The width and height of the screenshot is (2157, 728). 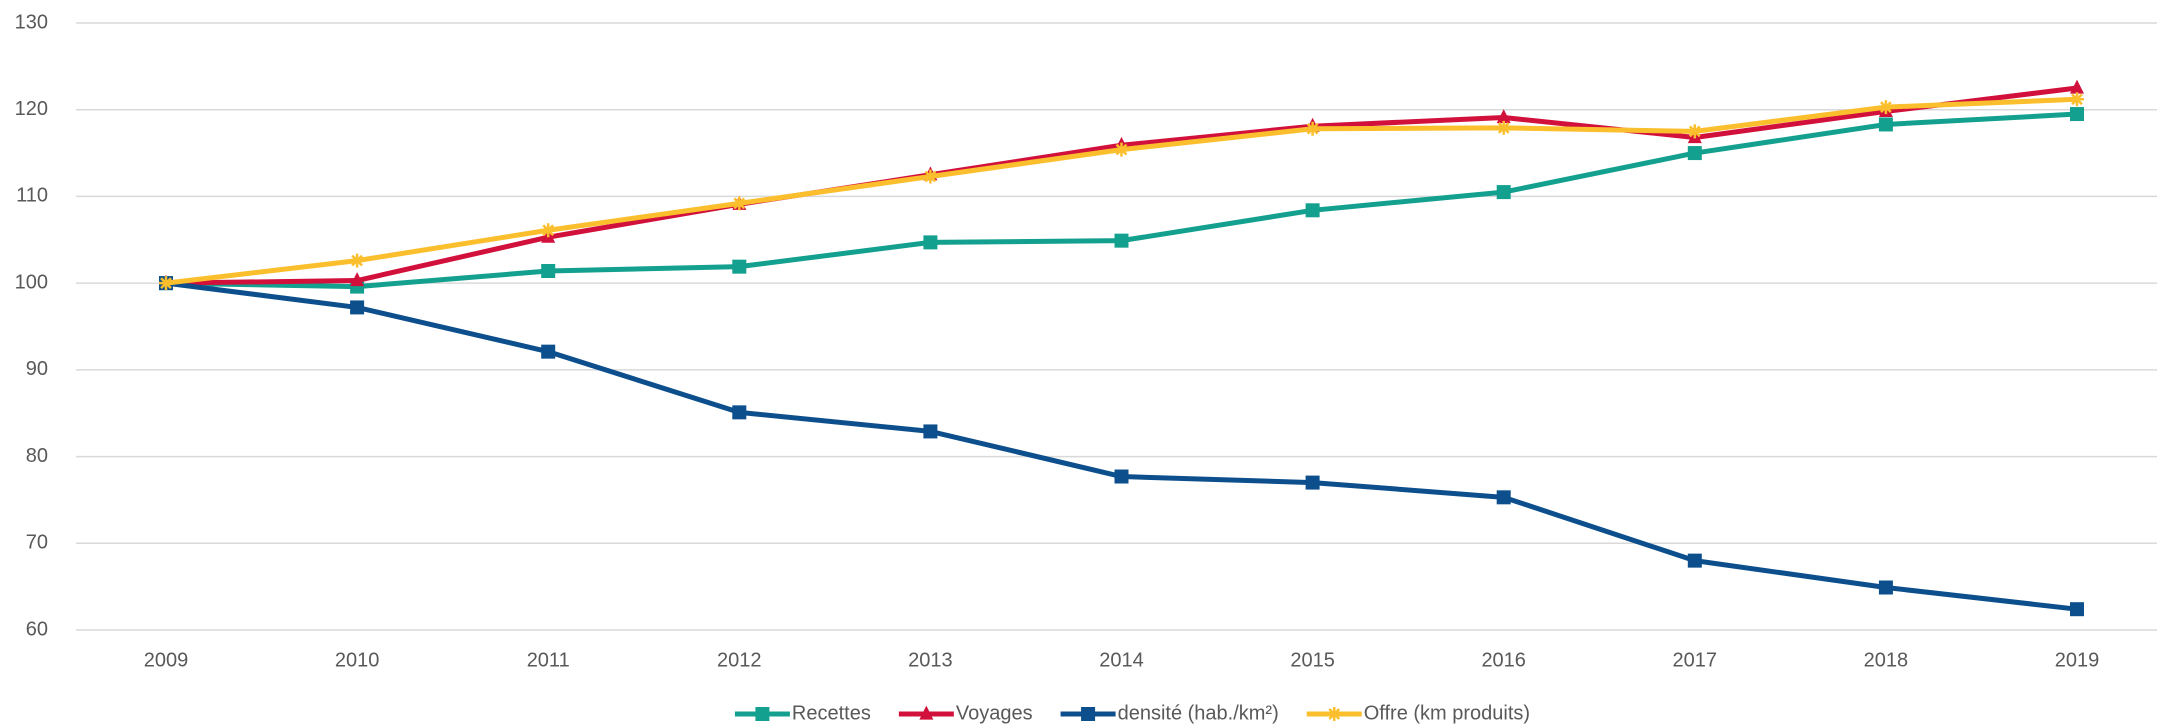 I want to click on y-tick-label: 110, so click(x=32, y=196).